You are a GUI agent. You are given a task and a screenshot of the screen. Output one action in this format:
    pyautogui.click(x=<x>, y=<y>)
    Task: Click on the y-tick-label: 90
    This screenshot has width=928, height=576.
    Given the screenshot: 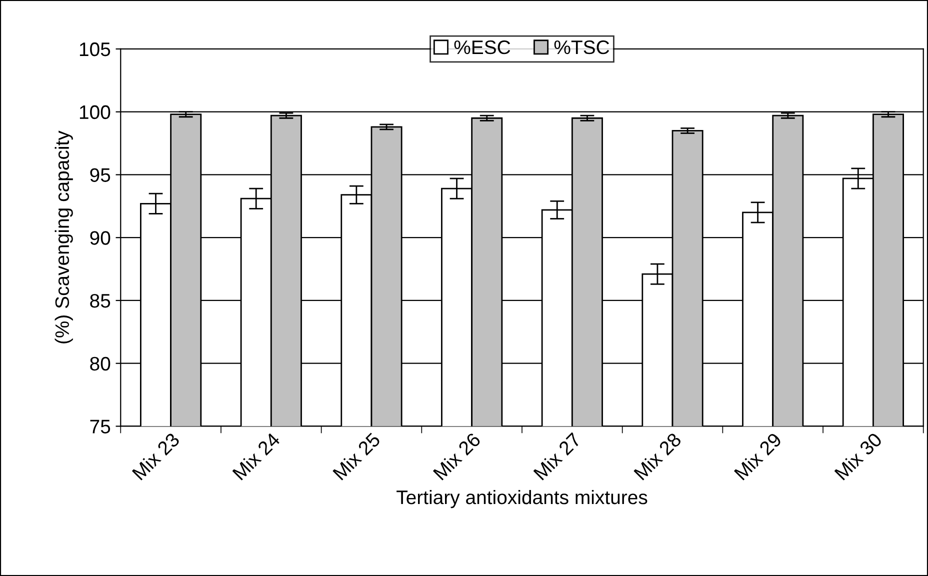 What is the action you would take?
    pyautogui.click(x=100, y=238)
    